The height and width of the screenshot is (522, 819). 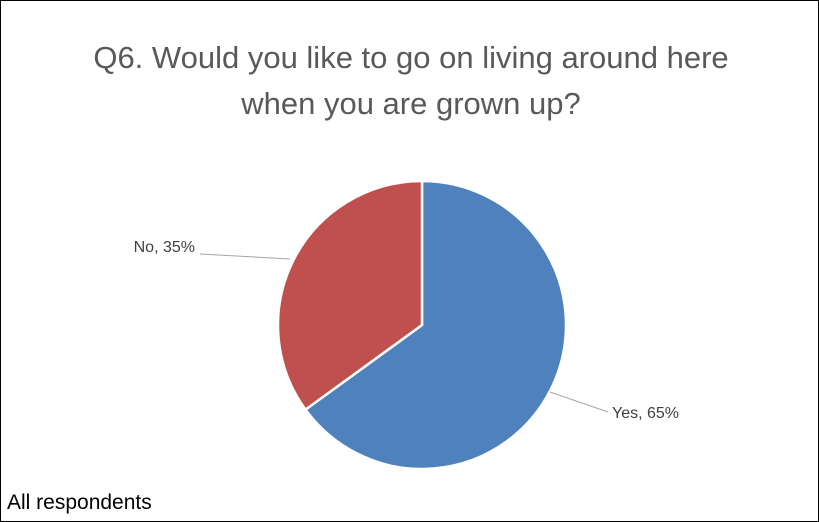 I want to click on footnote: All respondents, so click(x=79, y=502).